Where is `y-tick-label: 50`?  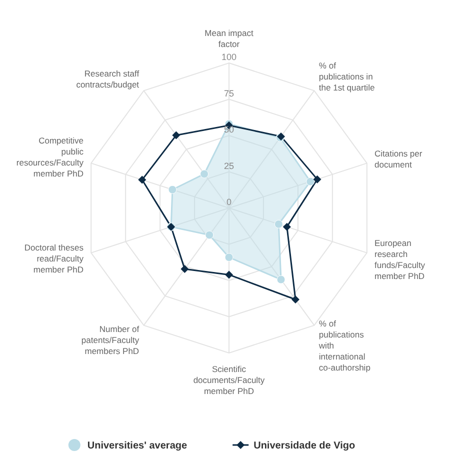 y-tick-label: 50 is located at coordinates (229, 129).